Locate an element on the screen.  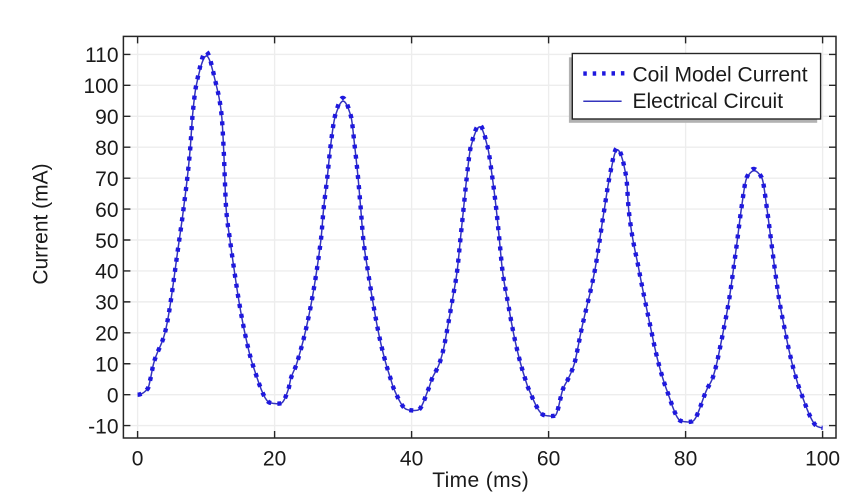
svg-text: 90 is located at coordinates (106, 117).